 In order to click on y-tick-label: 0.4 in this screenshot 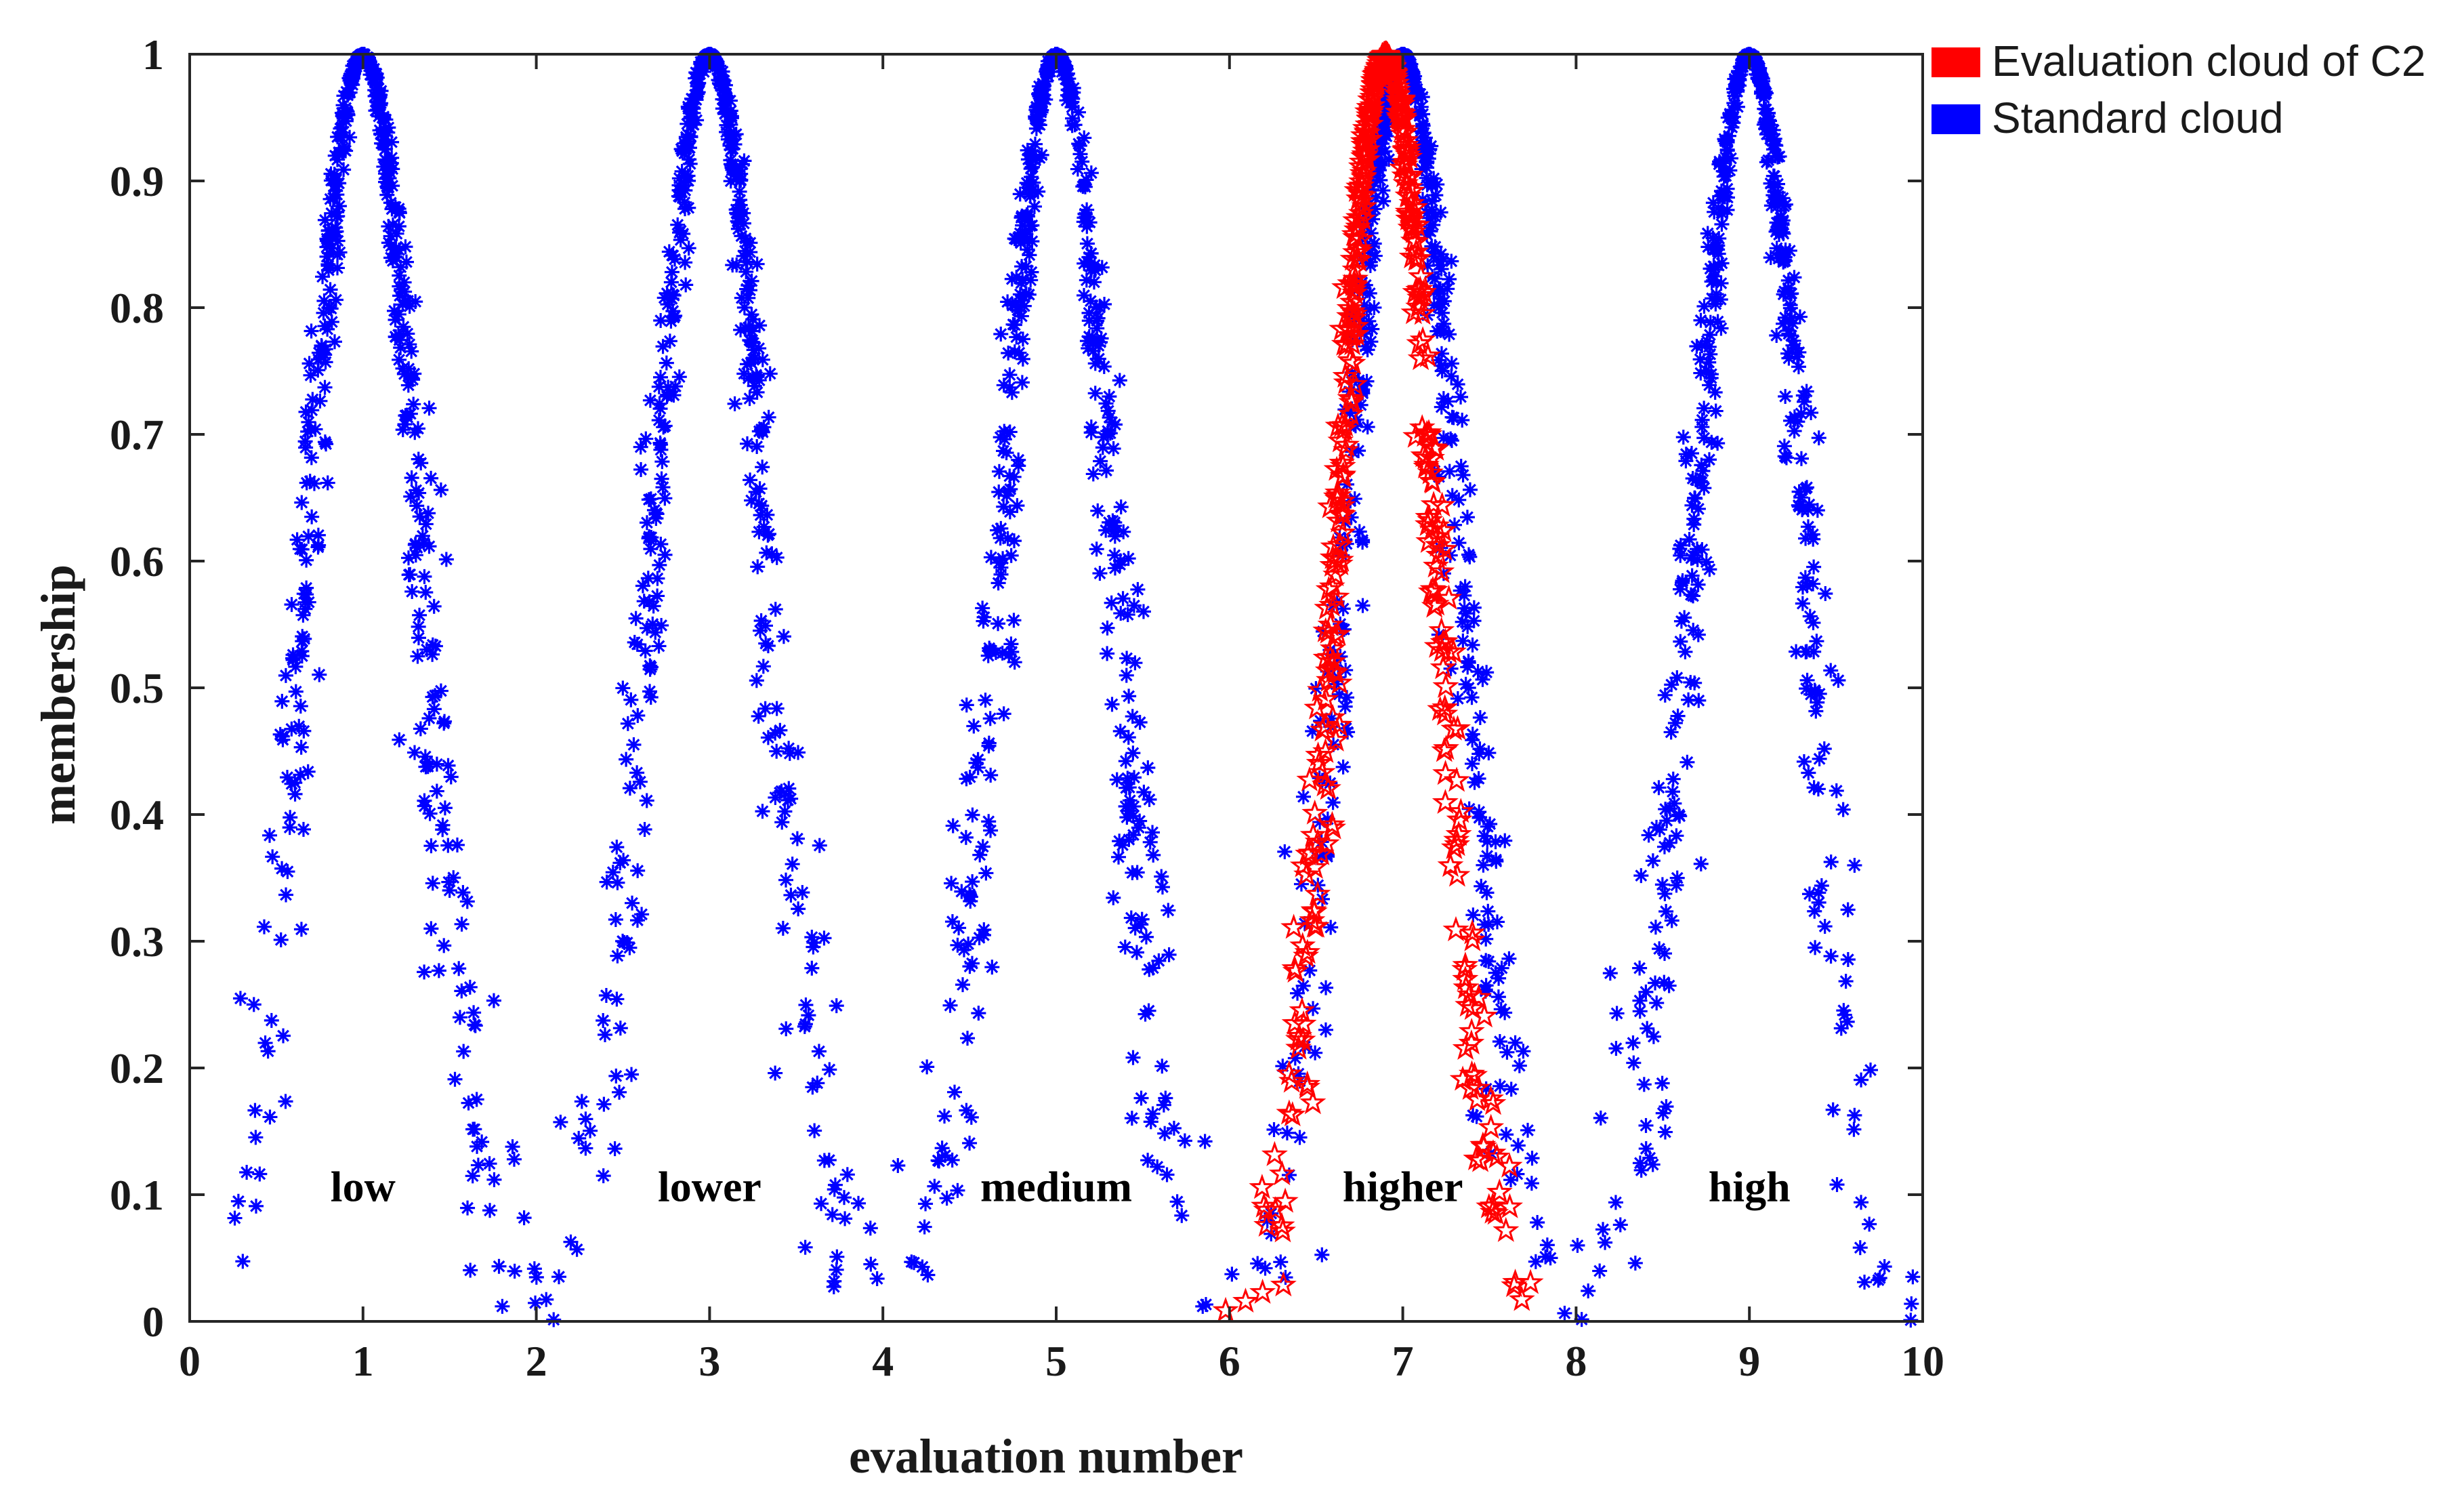, I will do `click(137, 815)`.